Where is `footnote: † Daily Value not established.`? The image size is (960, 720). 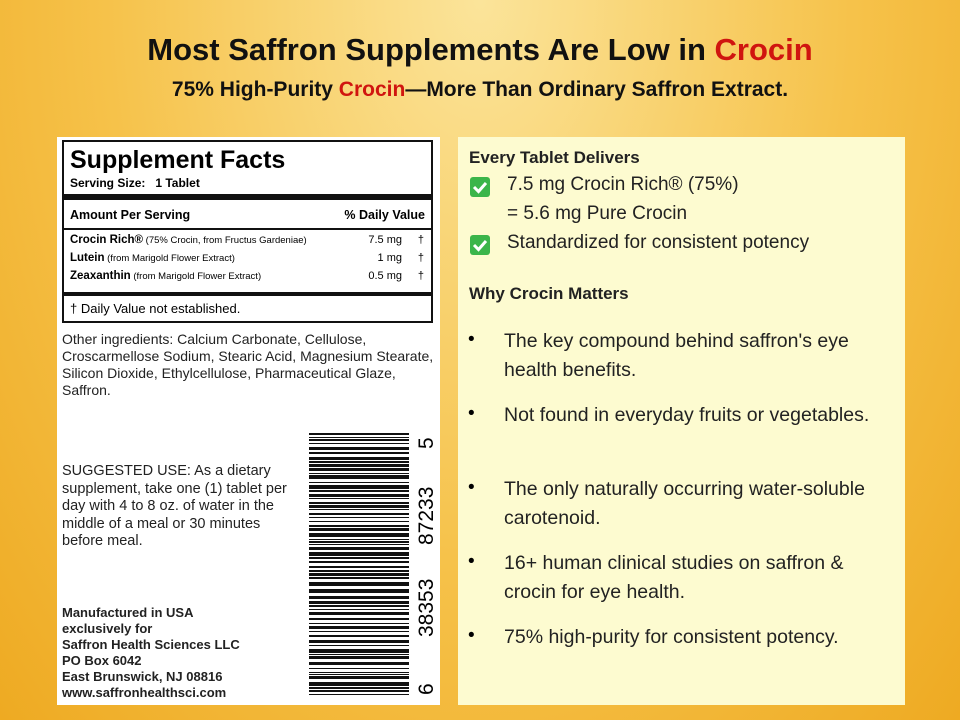 footnote: † Daily Value not established. is located at coordinates (155, 308).